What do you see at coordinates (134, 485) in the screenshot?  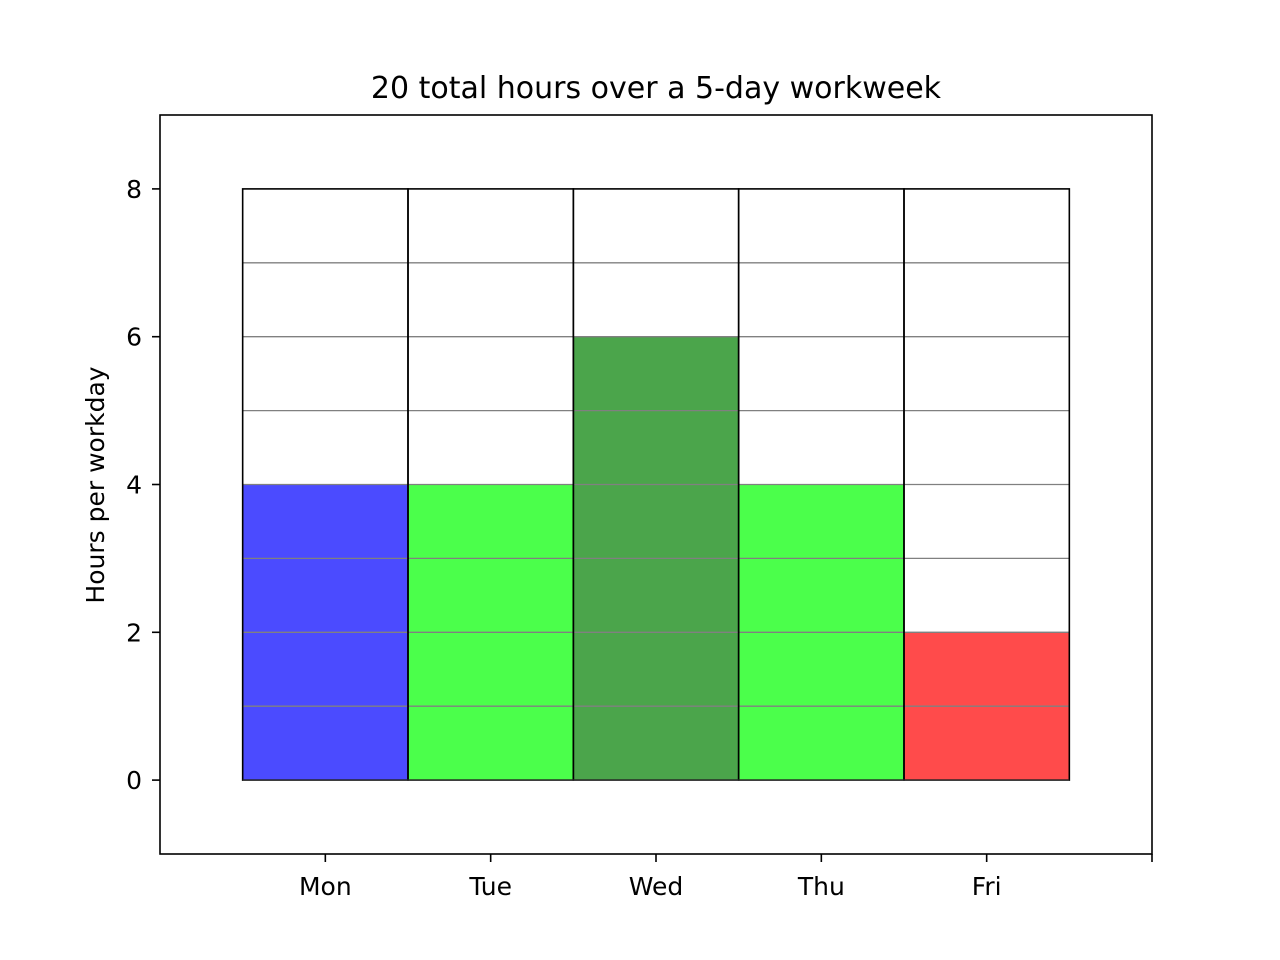 I see `y-tick-label: 4` at bounding box center [134, 485].